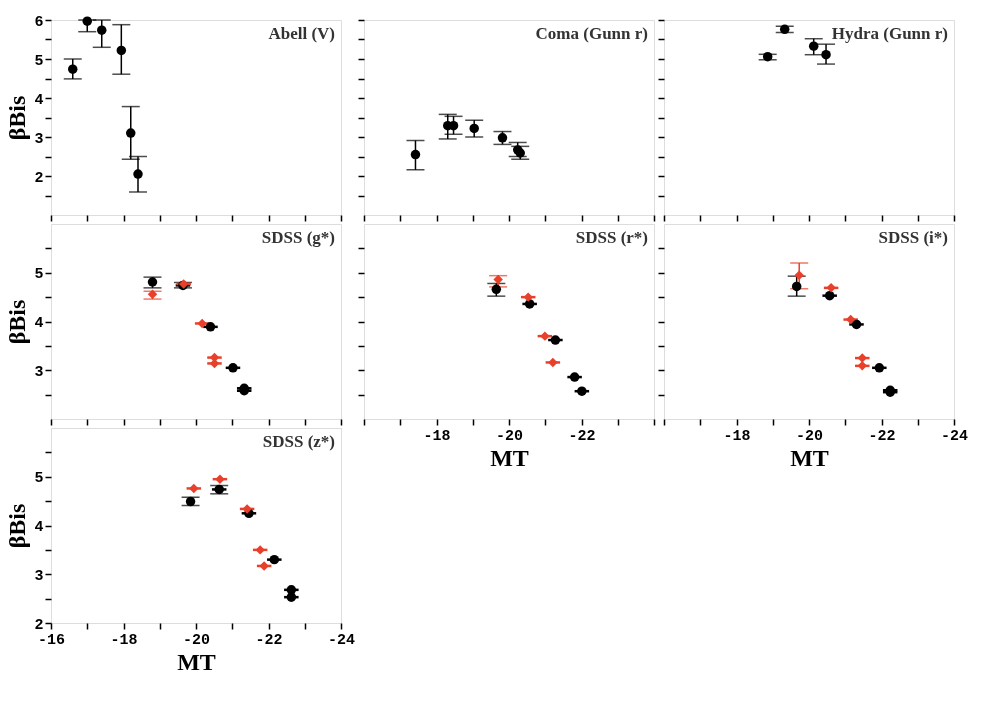 The height and width of the screenshot is (717, 1008). I want to click on chart-title: SDSS (z*), so click(298, 441).